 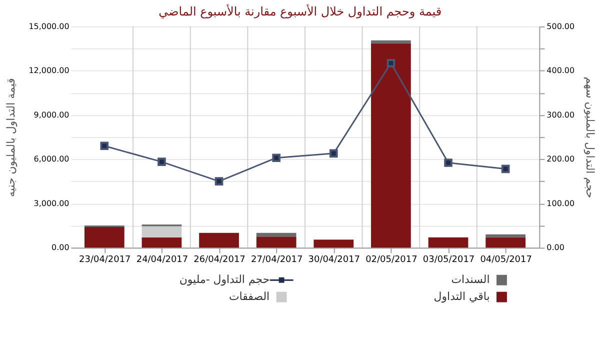 What do you see at coordinates (470, 279) in the screenshot?
I see `legend-label: السندات` at bounding box center [470, 279].